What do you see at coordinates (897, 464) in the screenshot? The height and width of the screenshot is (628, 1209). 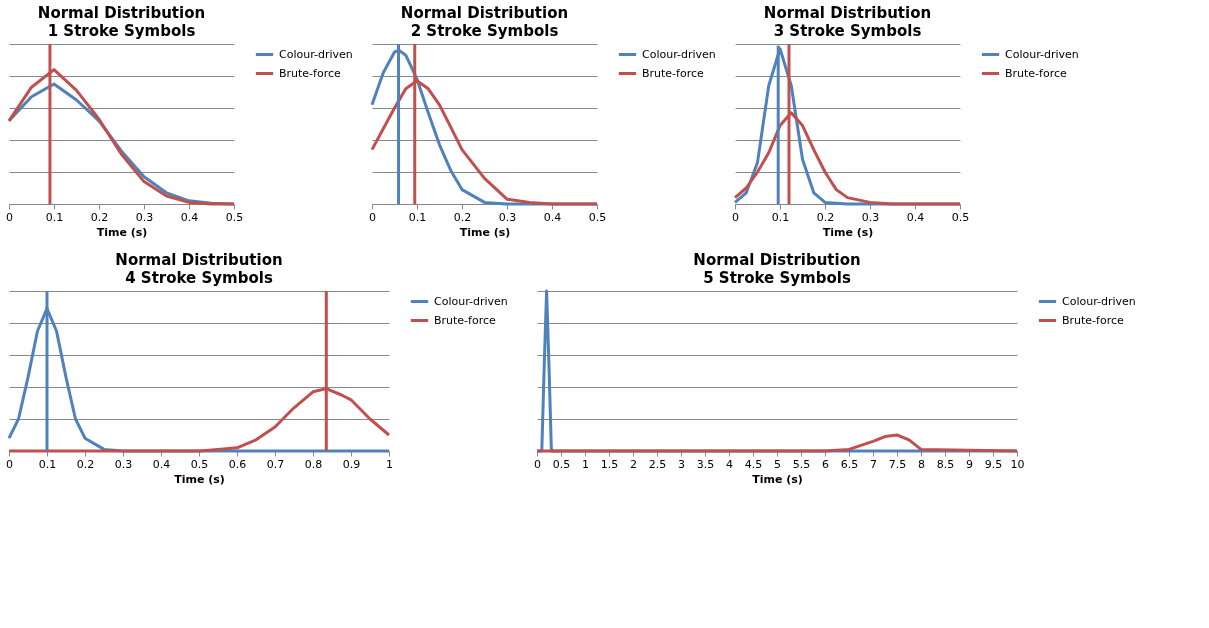 I see `x-tick-label: 7.5` at bounding box center [897, 464].